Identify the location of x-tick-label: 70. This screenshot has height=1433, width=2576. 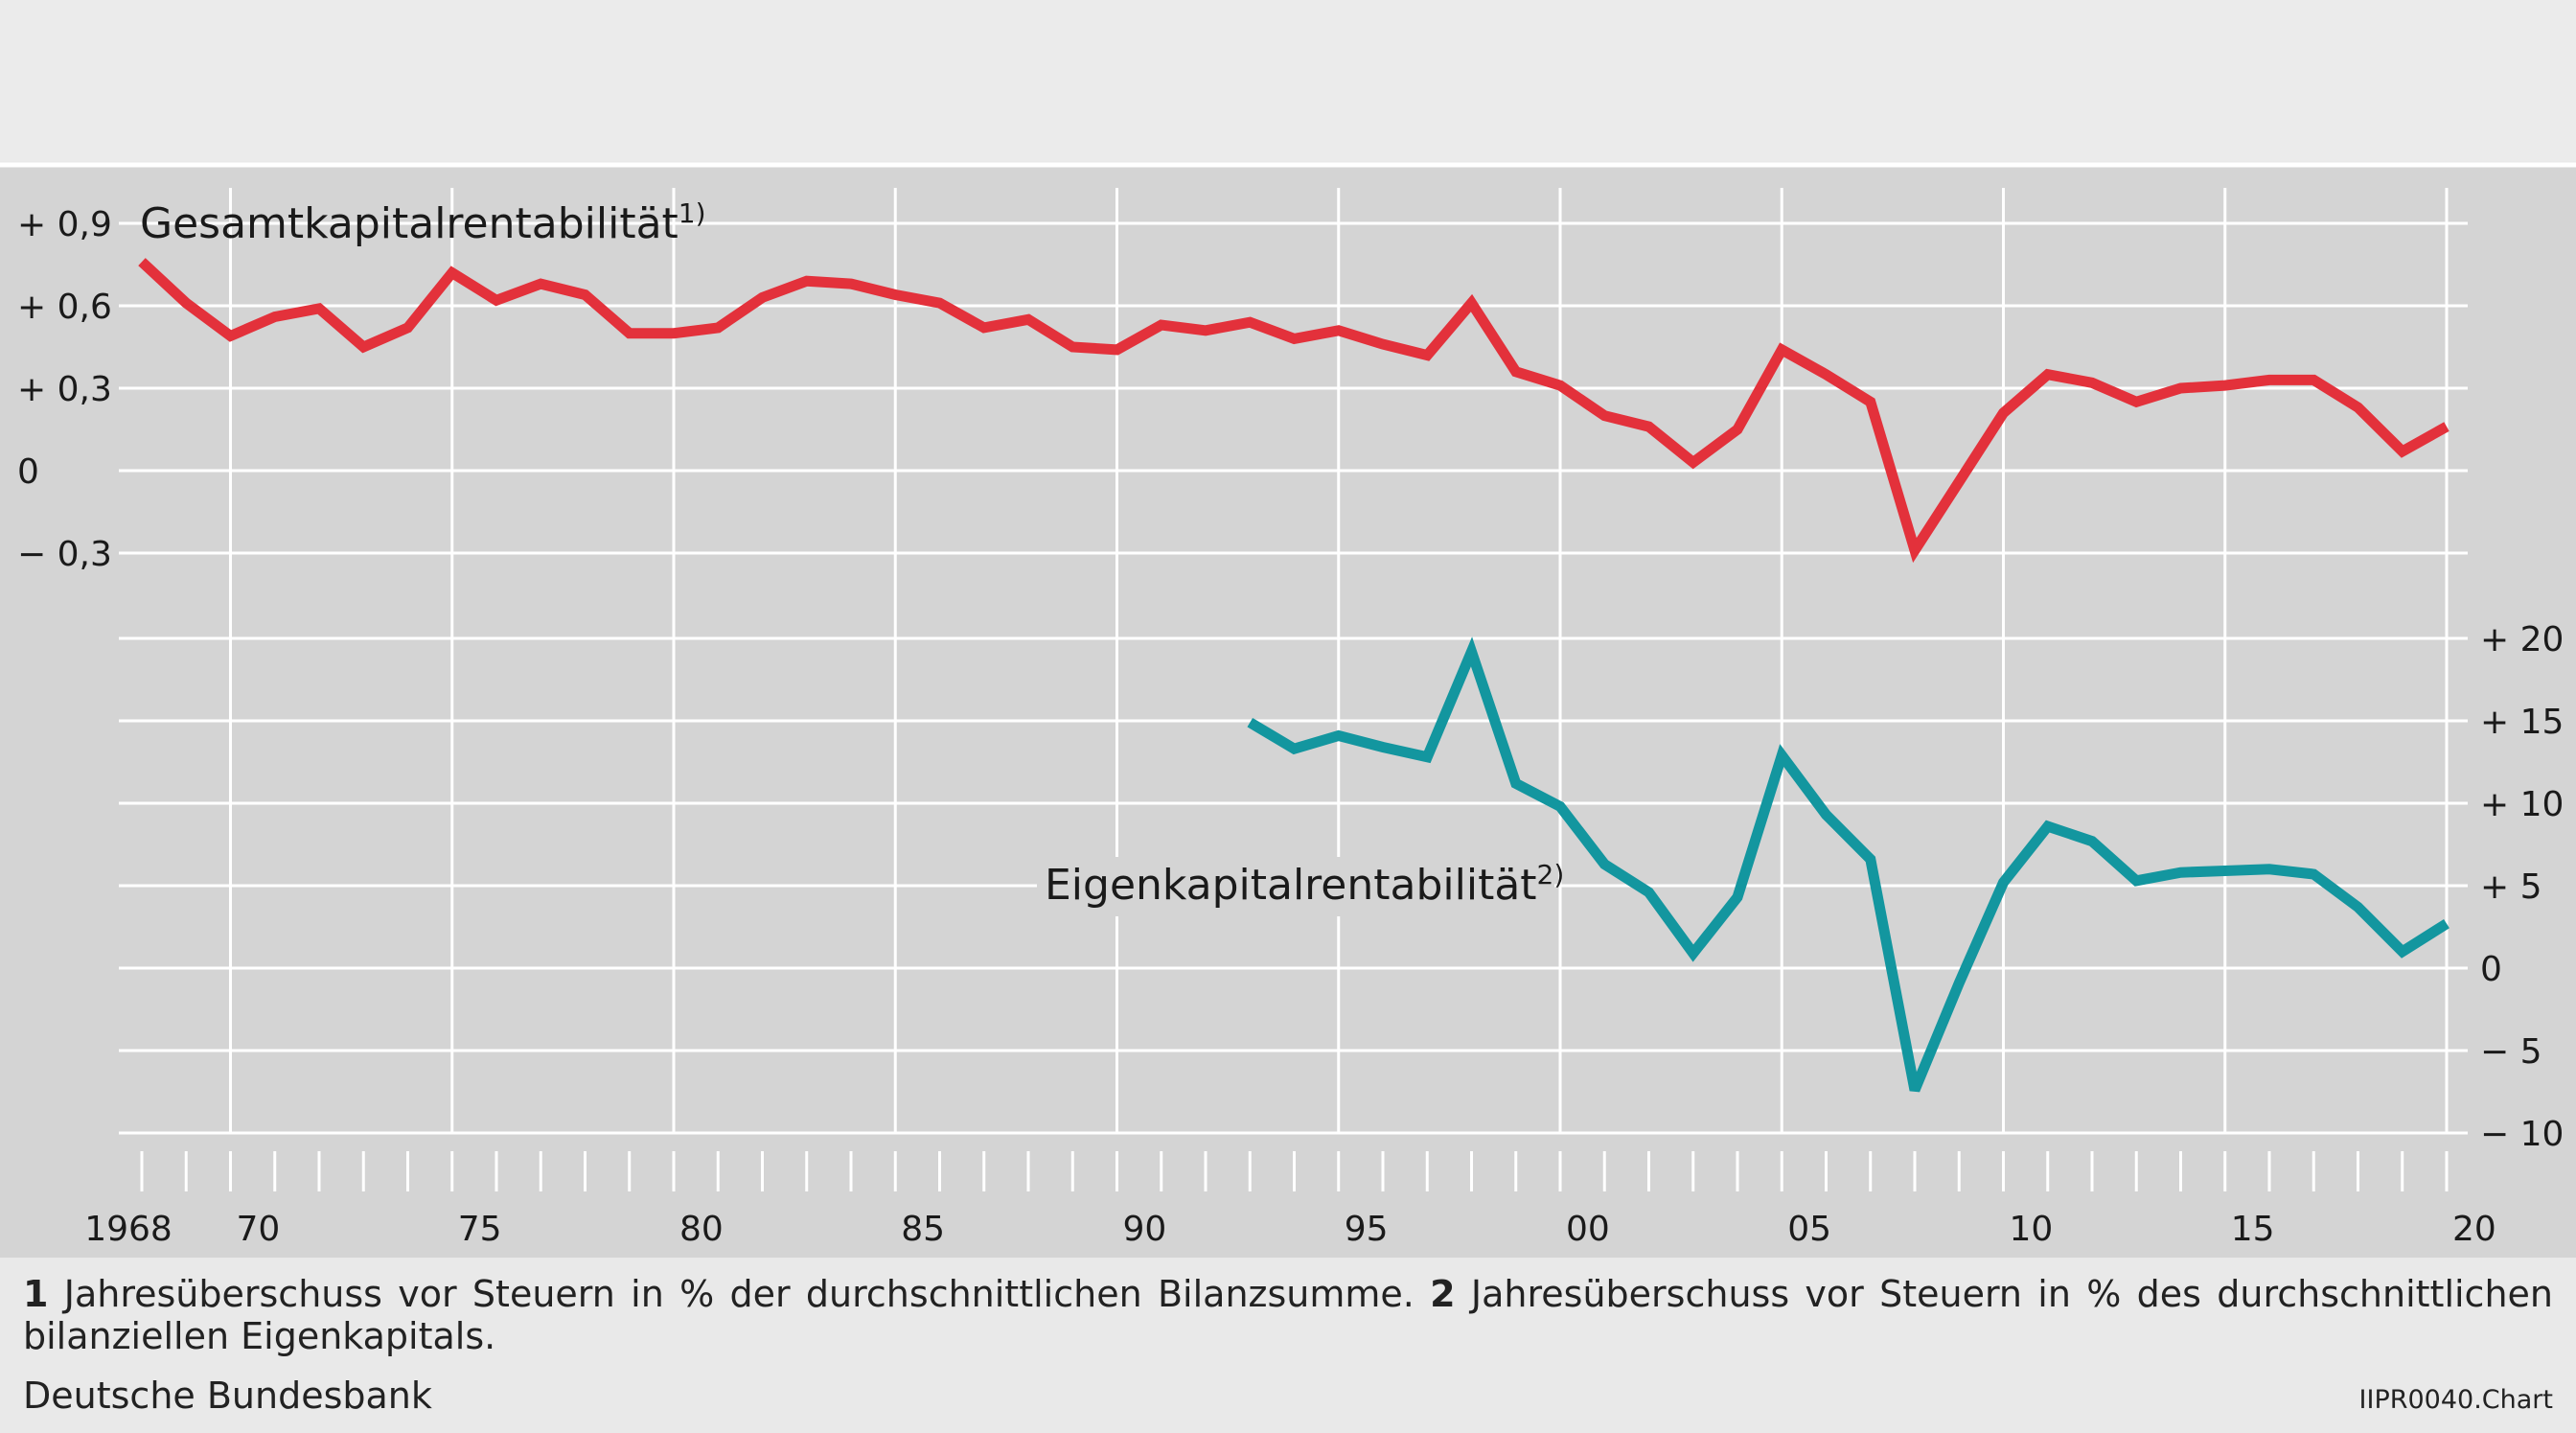
(259, 1229).